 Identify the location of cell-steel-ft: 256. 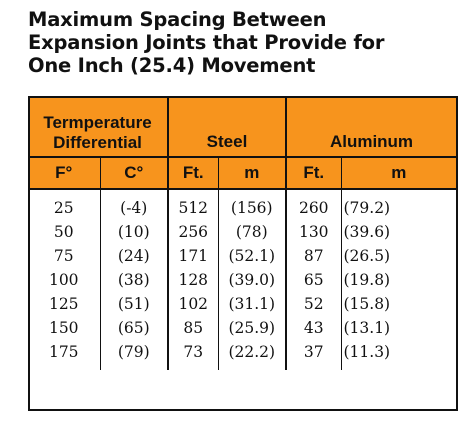
(192, 232).